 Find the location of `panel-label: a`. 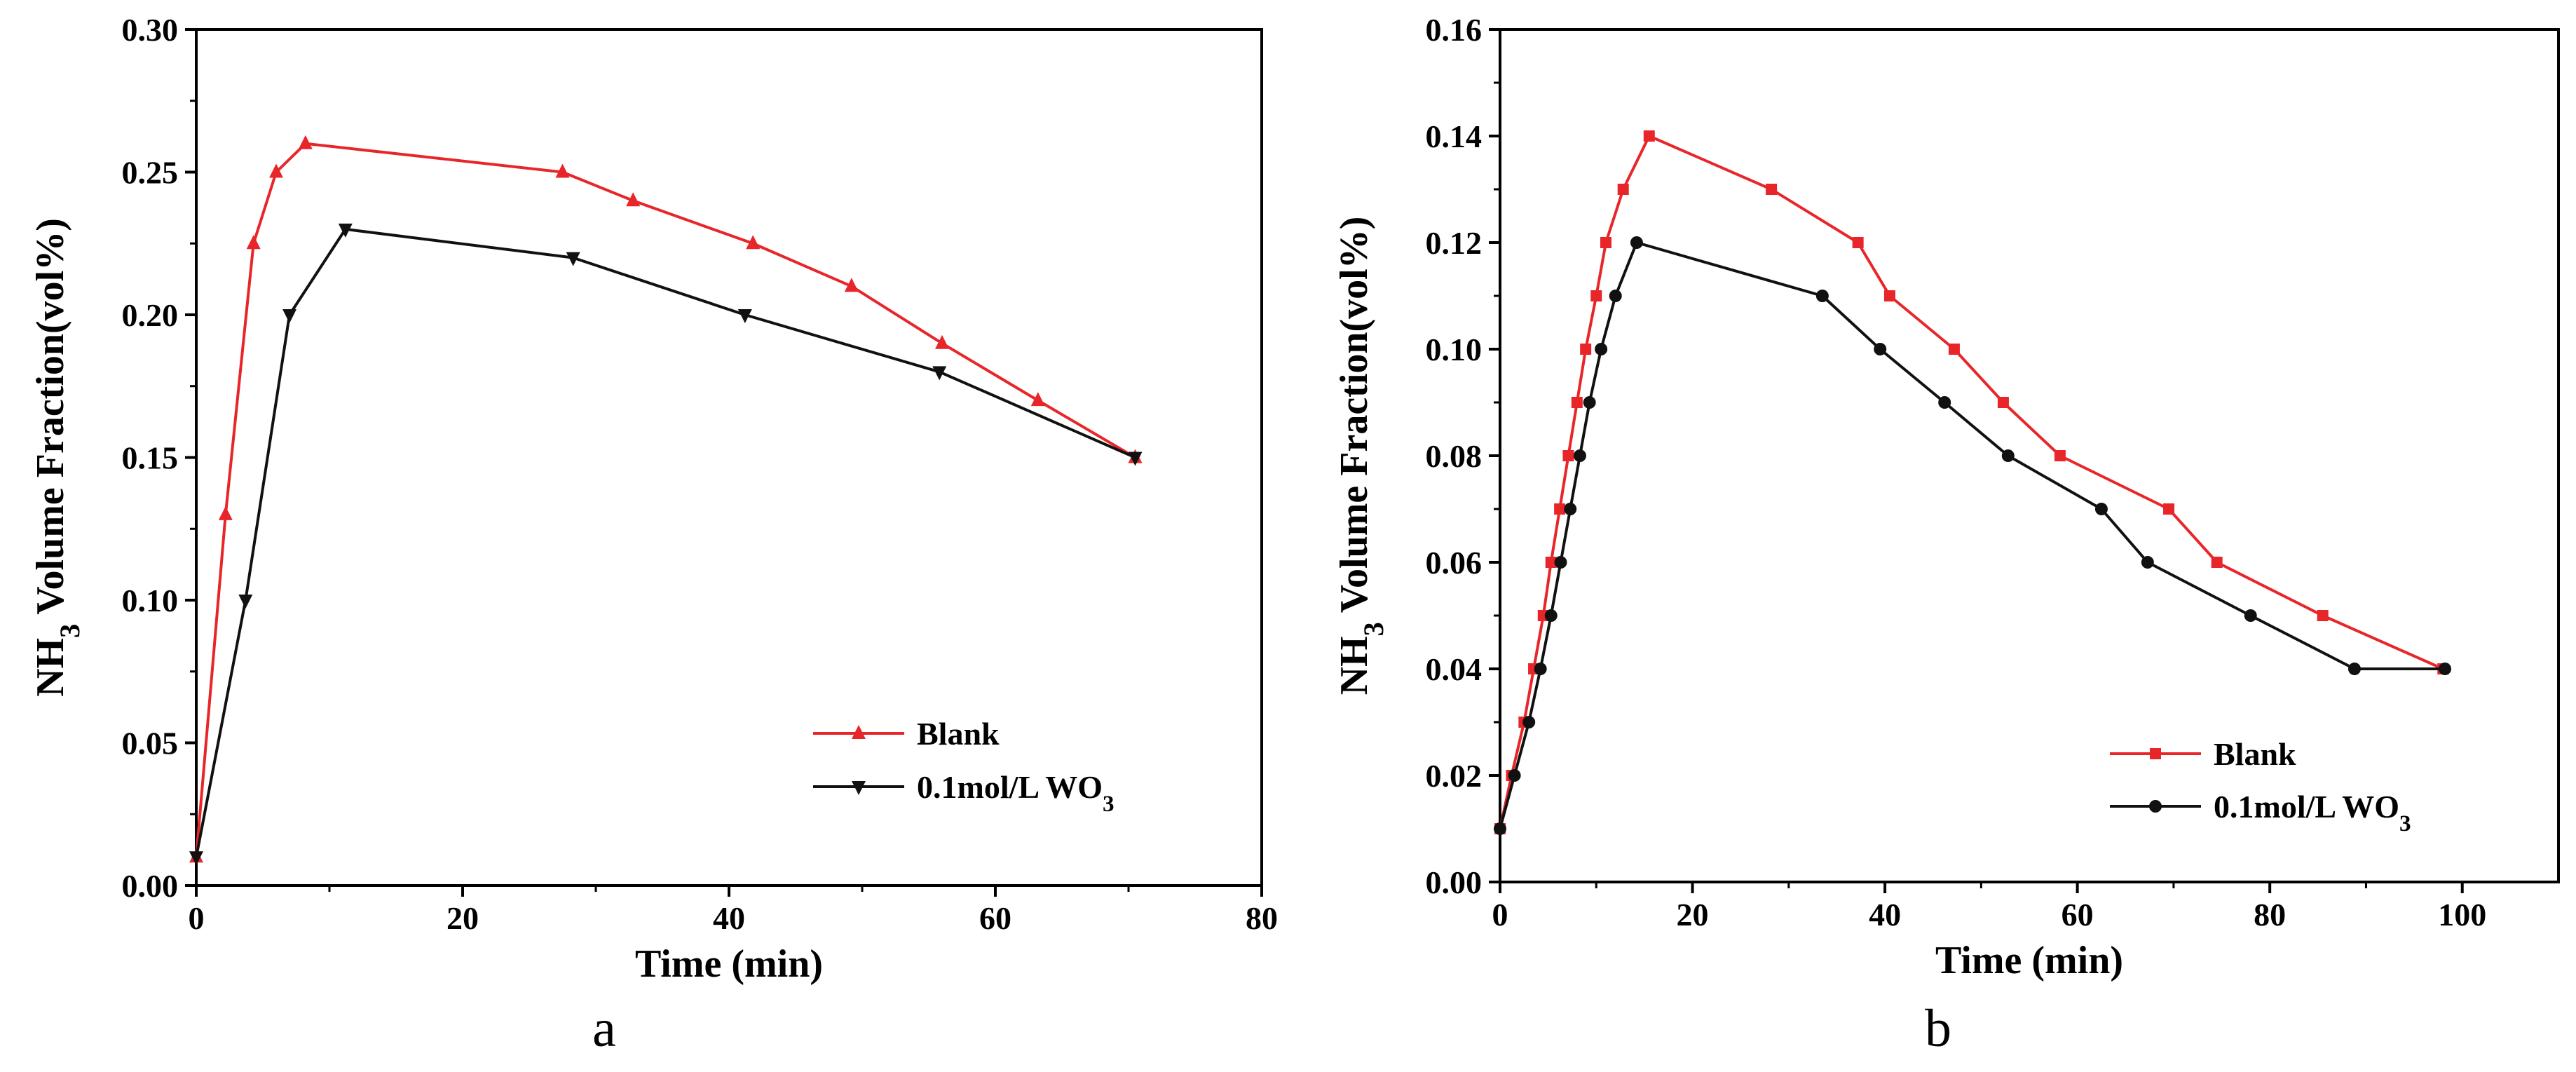

panel-label: a is located at coordinates (604, 1028).